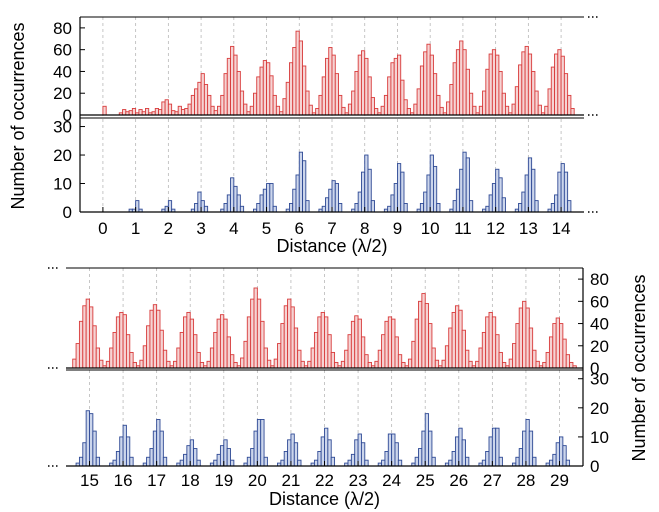  What do you see at coordinates (458, 480) in the screenshot?
I see `x-tick-label: 26` at bounding box center [458, 480].